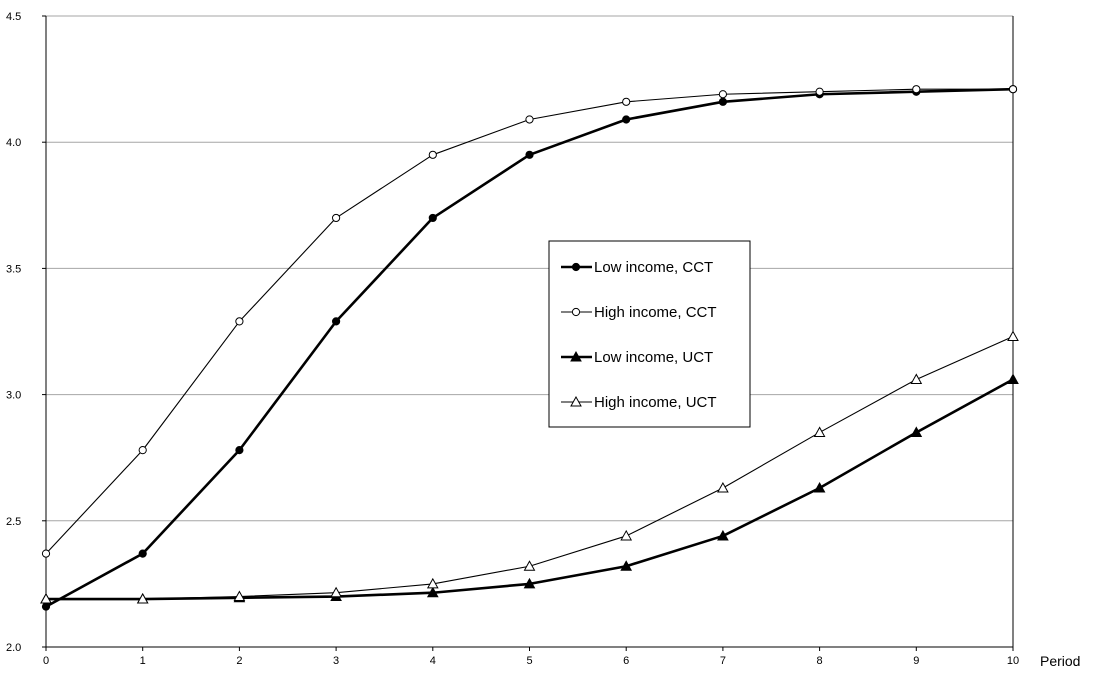  I want to click on legend-label: High income, UCT, so click(655, 402).